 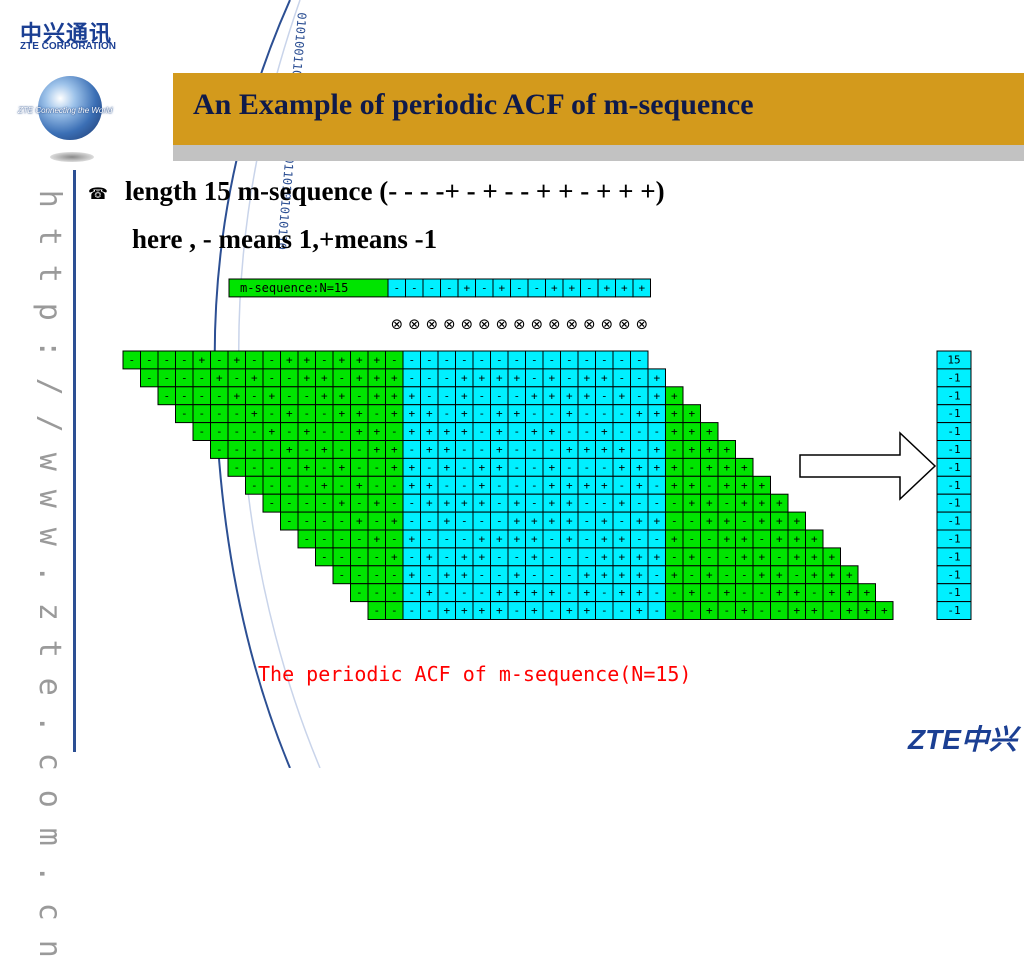 What do you see at coordinates (473, 104) in the screenshot?
I see `slide-title: An Example of periodic ACF of m-sequence` at bounding box center [473, 104].